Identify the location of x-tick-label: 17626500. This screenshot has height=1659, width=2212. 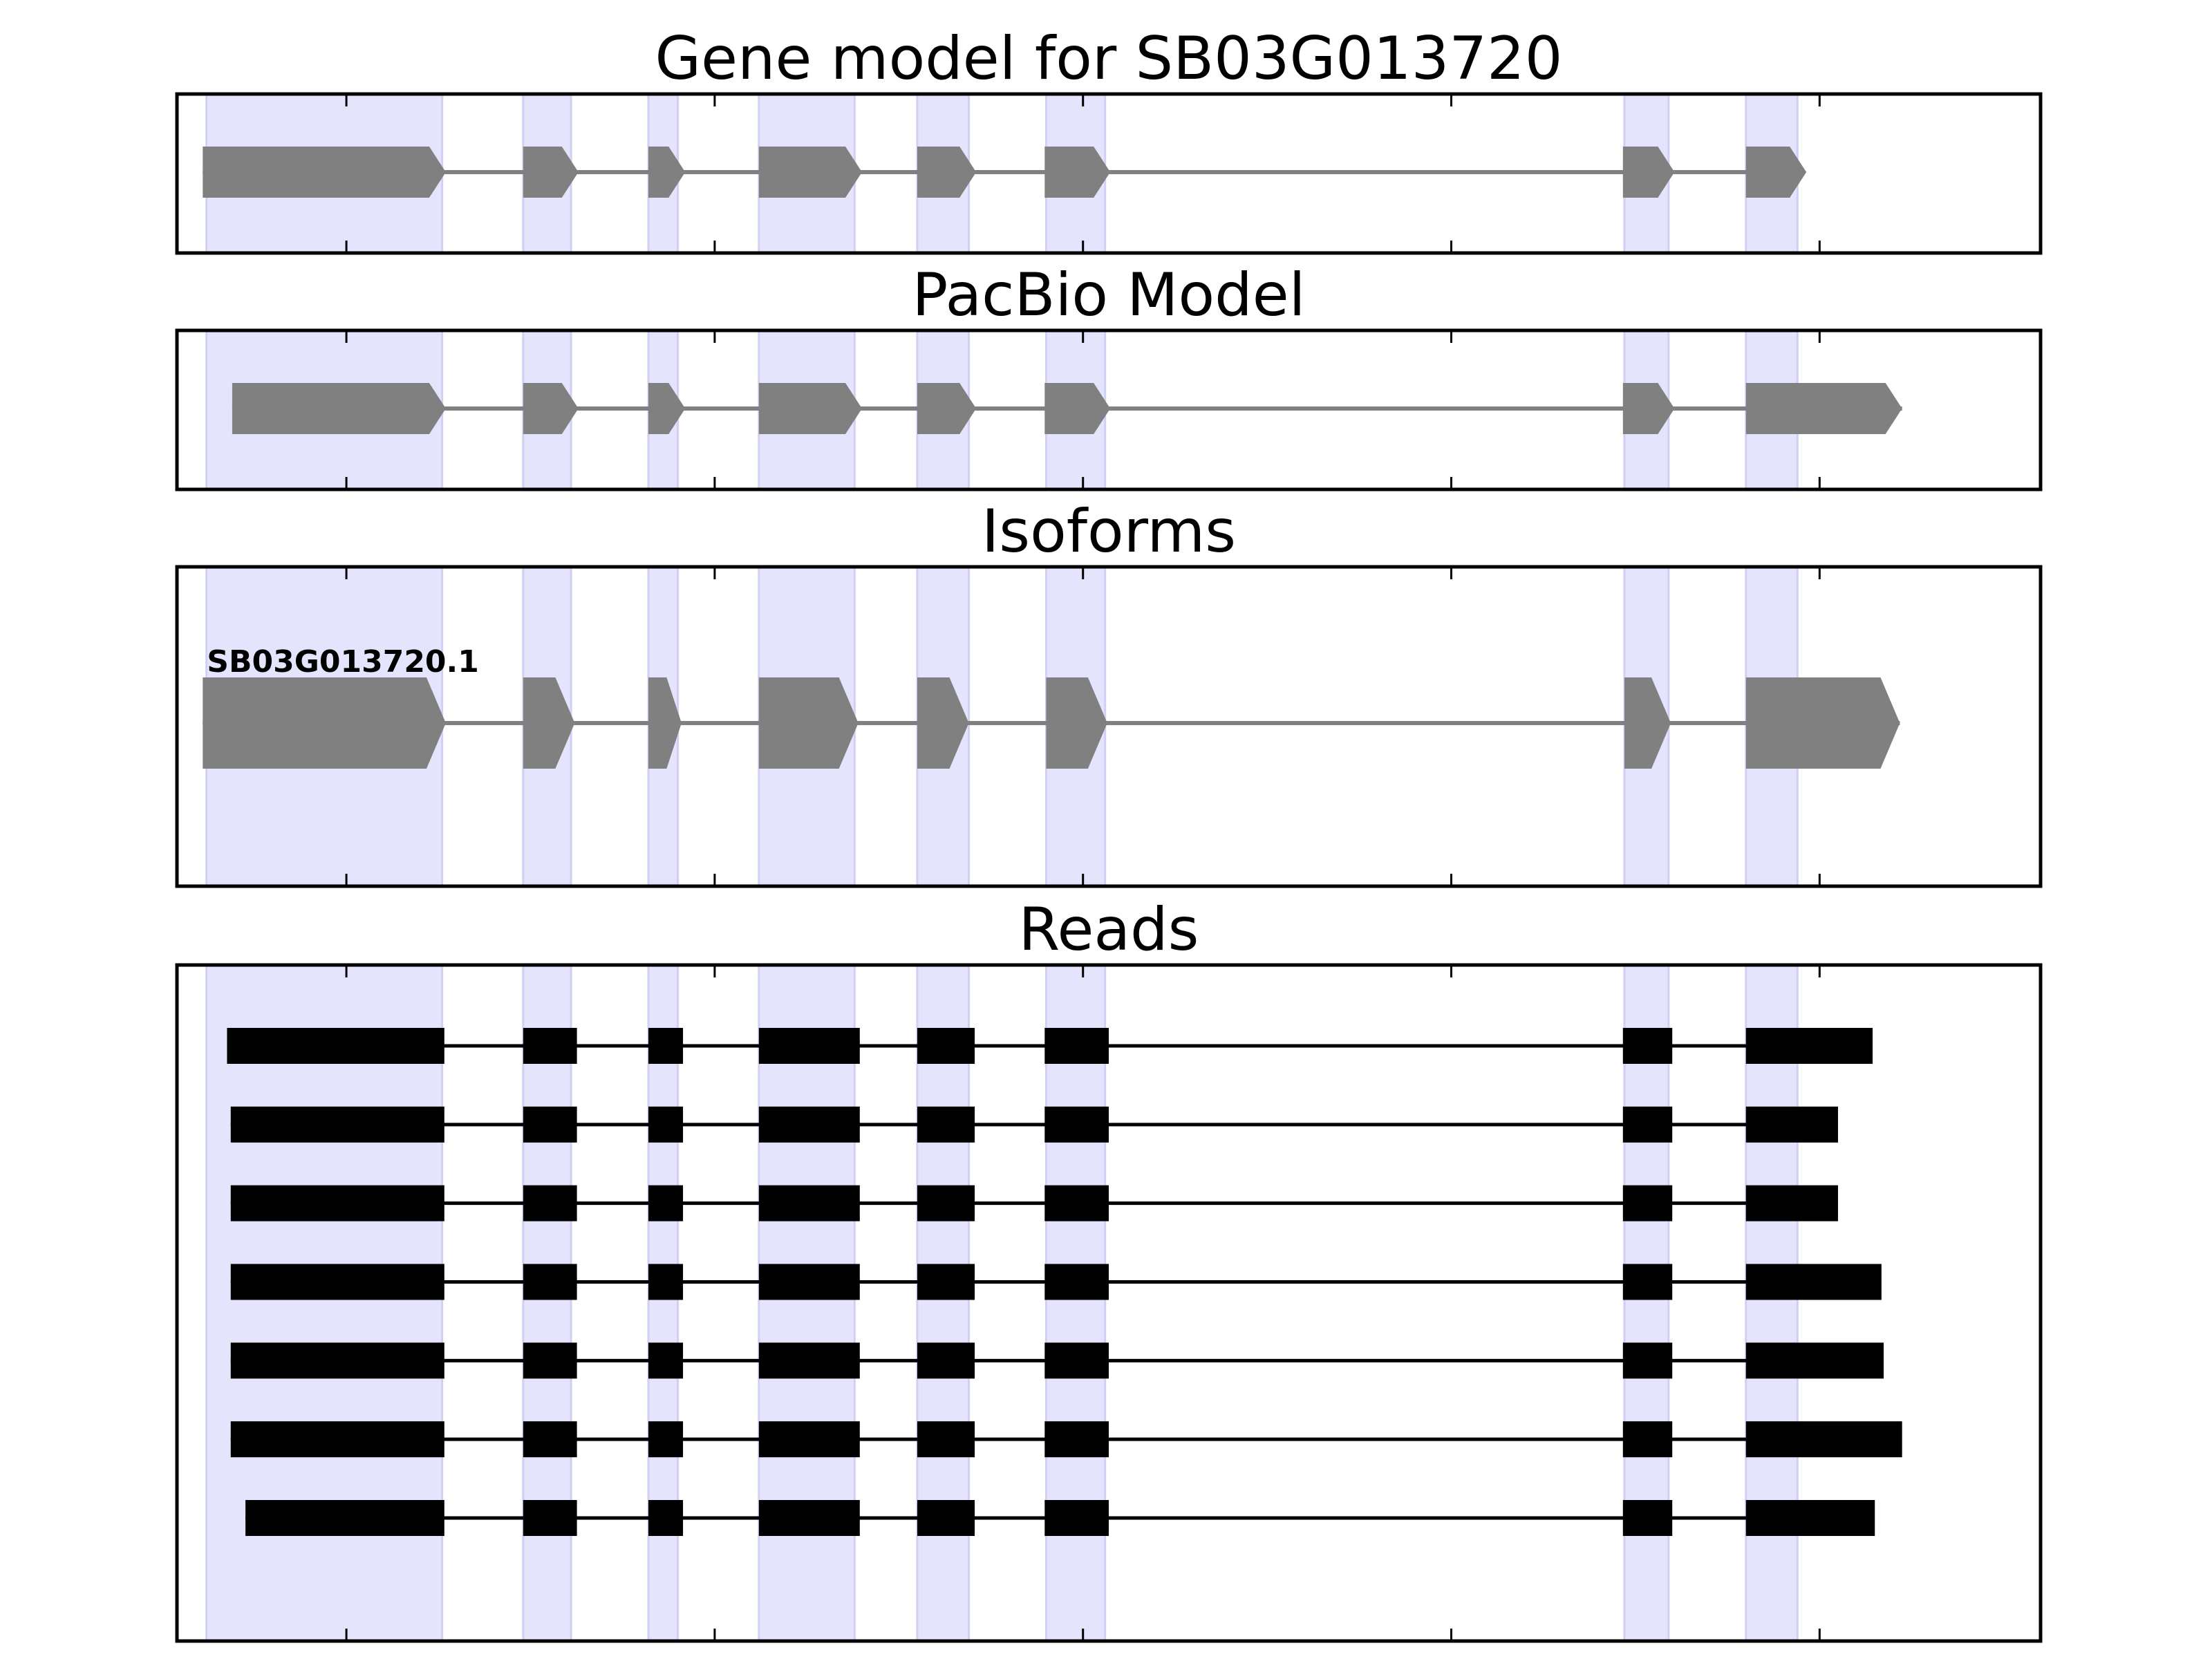
(347, 1657).